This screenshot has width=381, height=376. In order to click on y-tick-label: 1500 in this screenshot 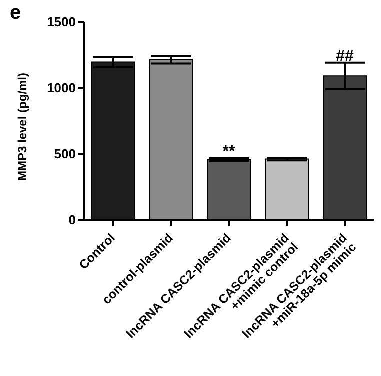, I will do `click(61, 22)`.